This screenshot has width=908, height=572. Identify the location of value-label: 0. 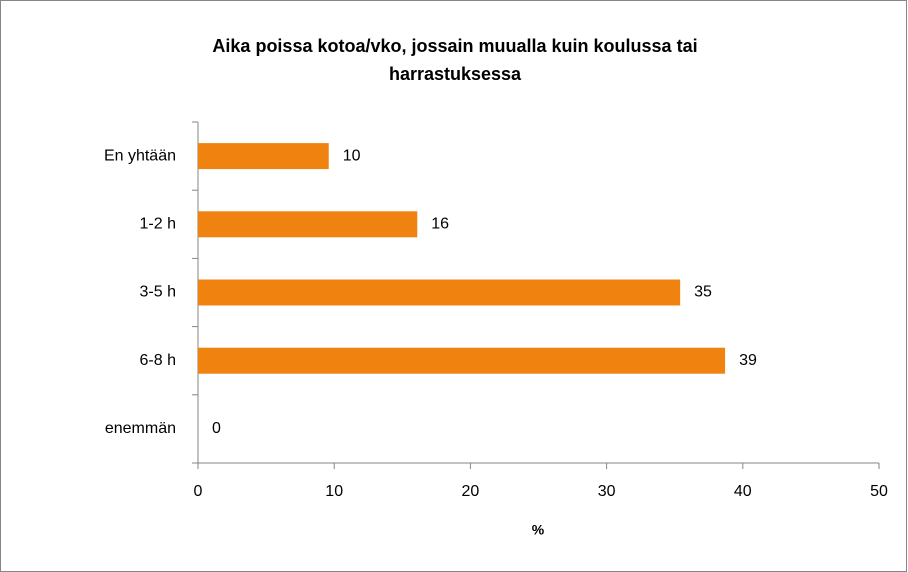
(216, 428).